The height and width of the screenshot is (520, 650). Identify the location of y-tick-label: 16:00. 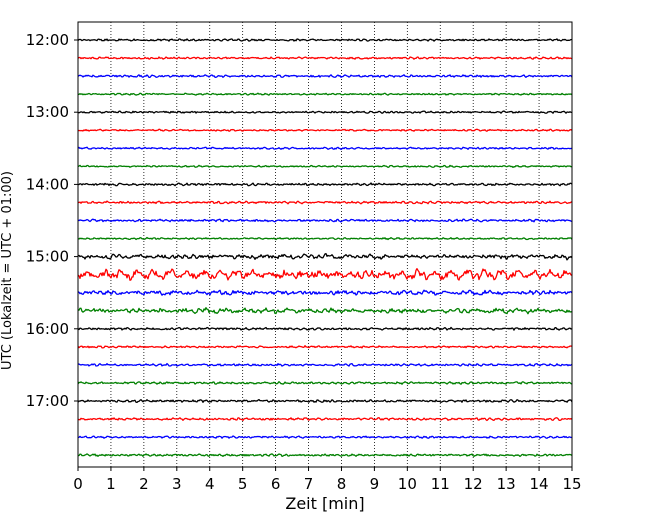
(47, 329).